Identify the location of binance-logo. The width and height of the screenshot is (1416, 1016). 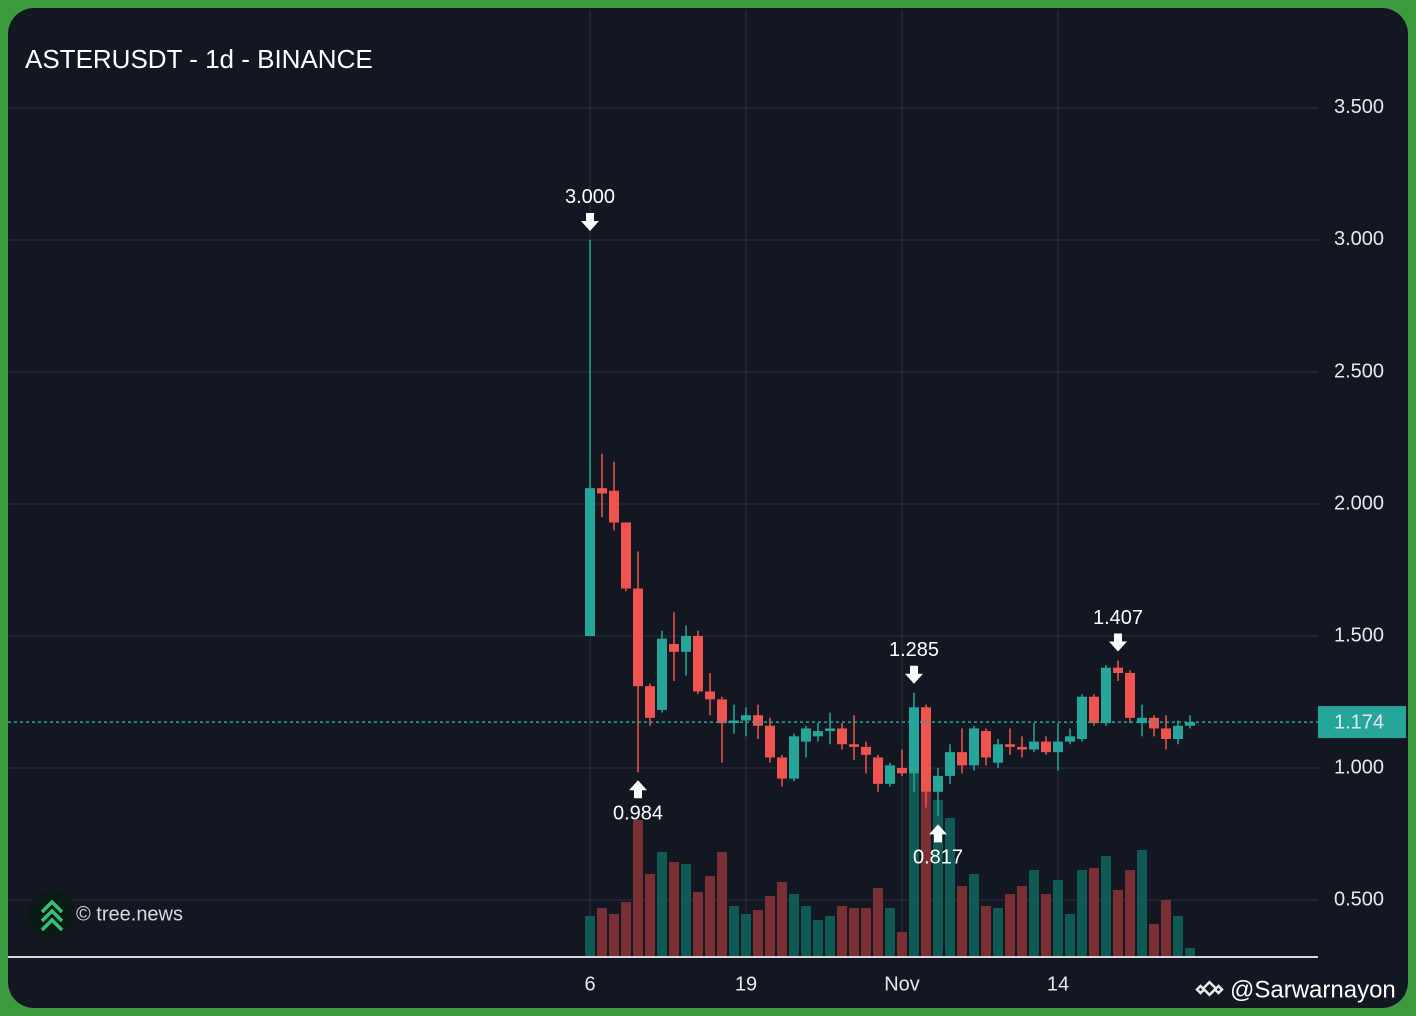
(1209, 988).